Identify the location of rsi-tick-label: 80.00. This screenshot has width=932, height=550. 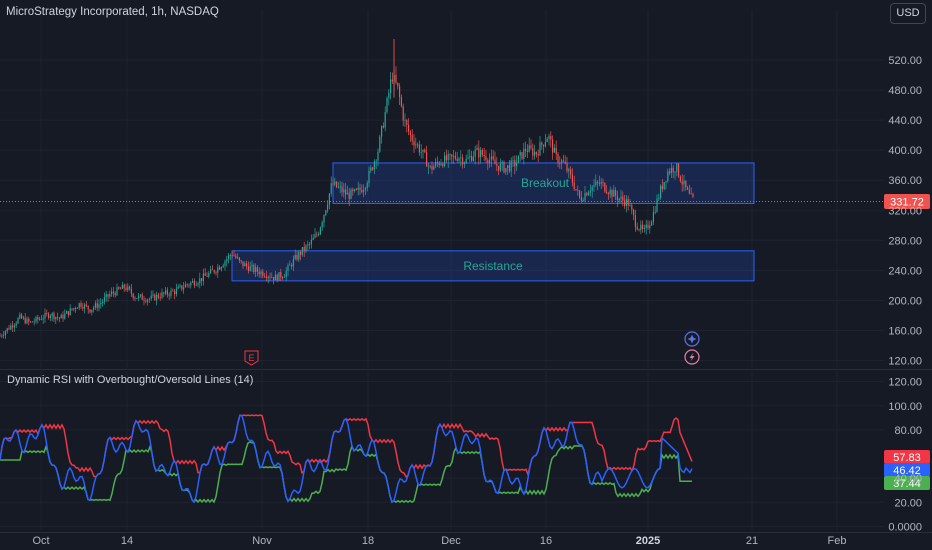
(908, 431).